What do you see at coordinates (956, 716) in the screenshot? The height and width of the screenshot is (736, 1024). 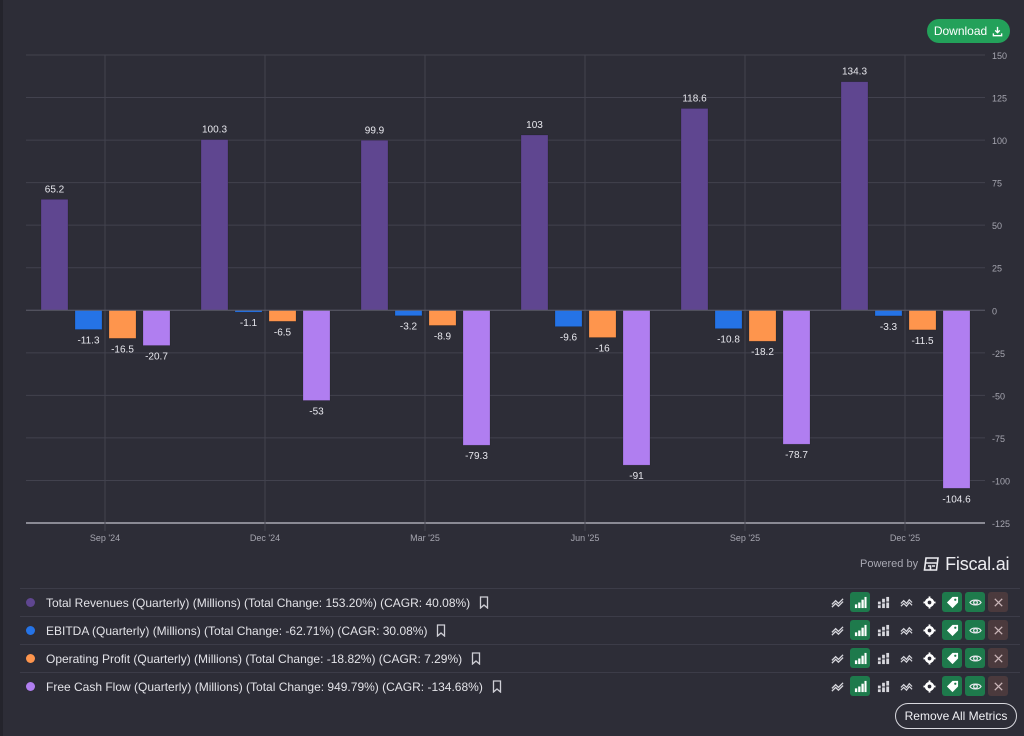 I see `remove-all-metrics-button: Remove All Metrics` at bounding box center [956, 716].